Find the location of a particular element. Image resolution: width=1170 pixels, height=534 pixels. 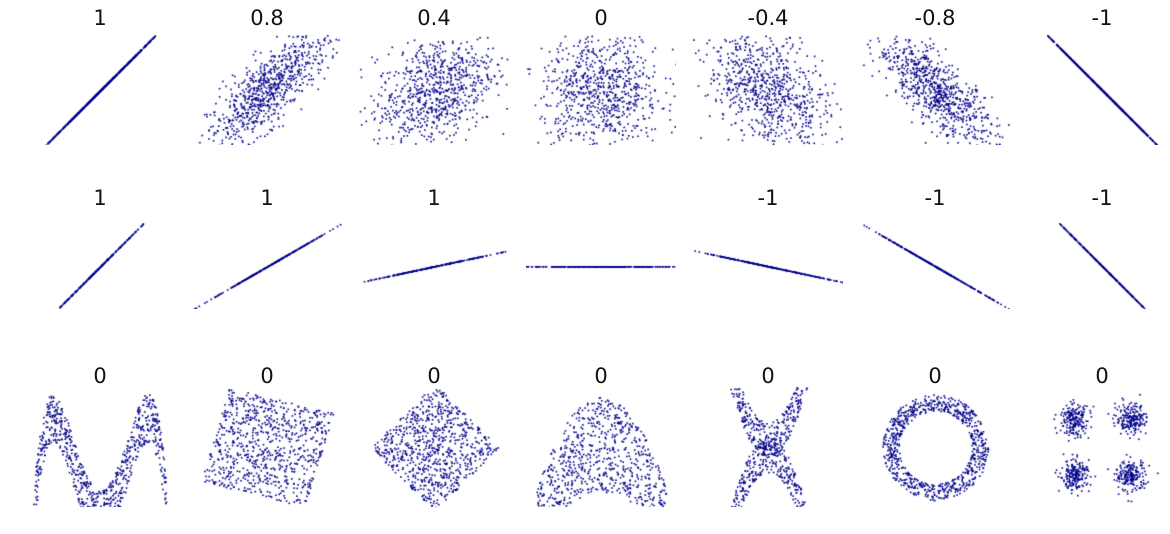

scatter-panel-nonlinear-4: 0 is located at coordinates (601, 438).